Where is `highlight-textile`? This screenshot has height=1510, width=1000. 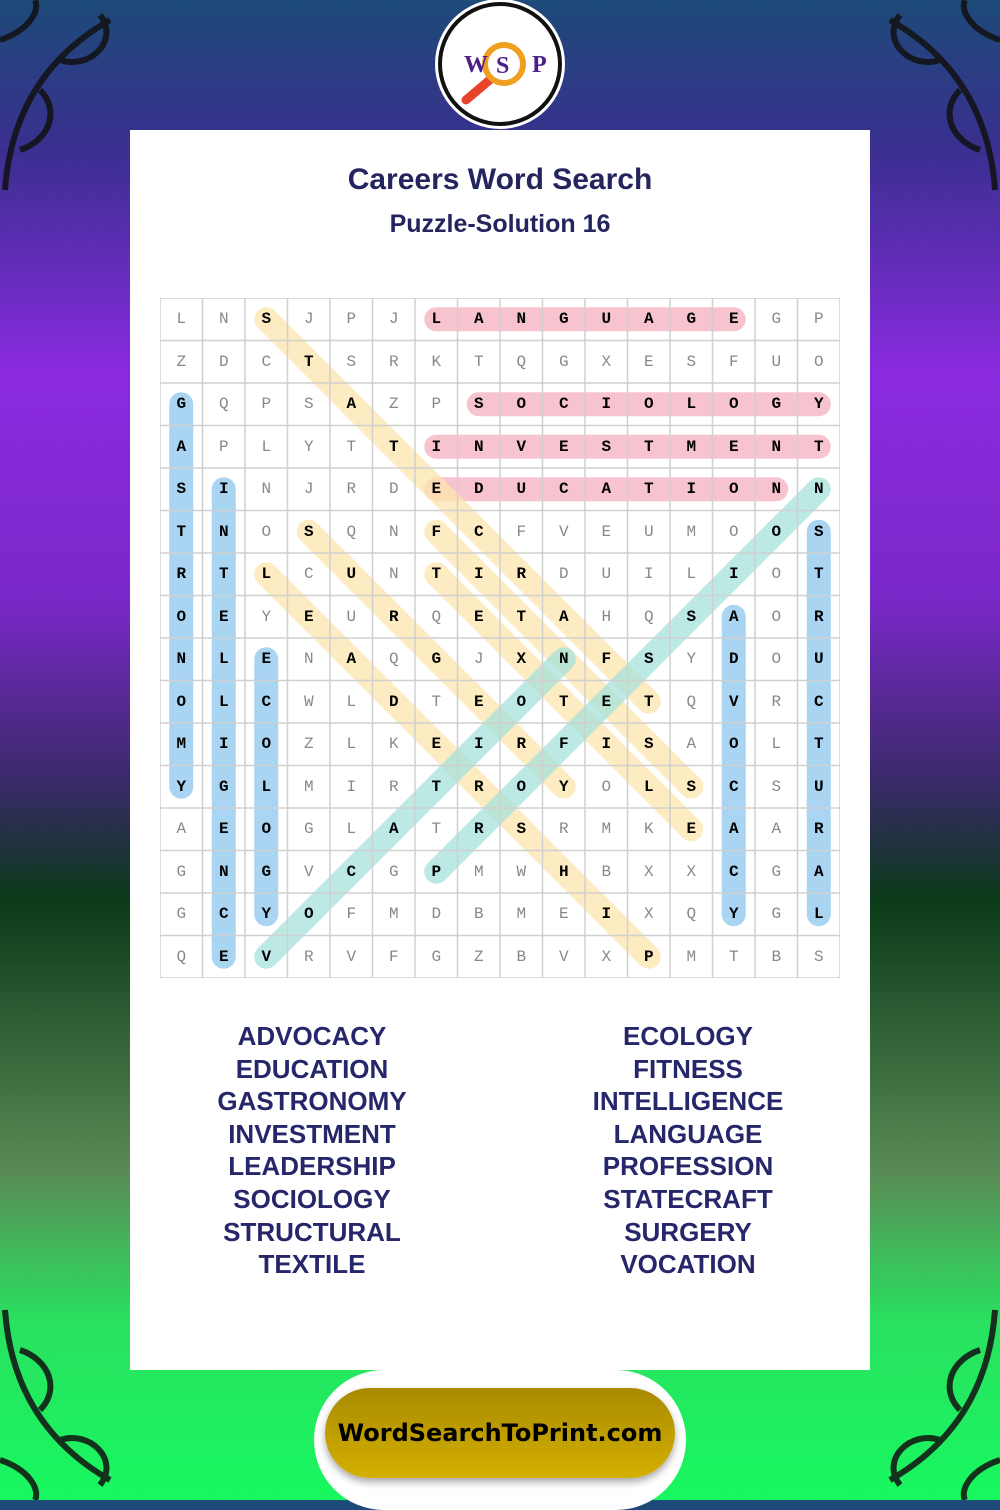
highlight-textile is located at coordinates (564, 702).